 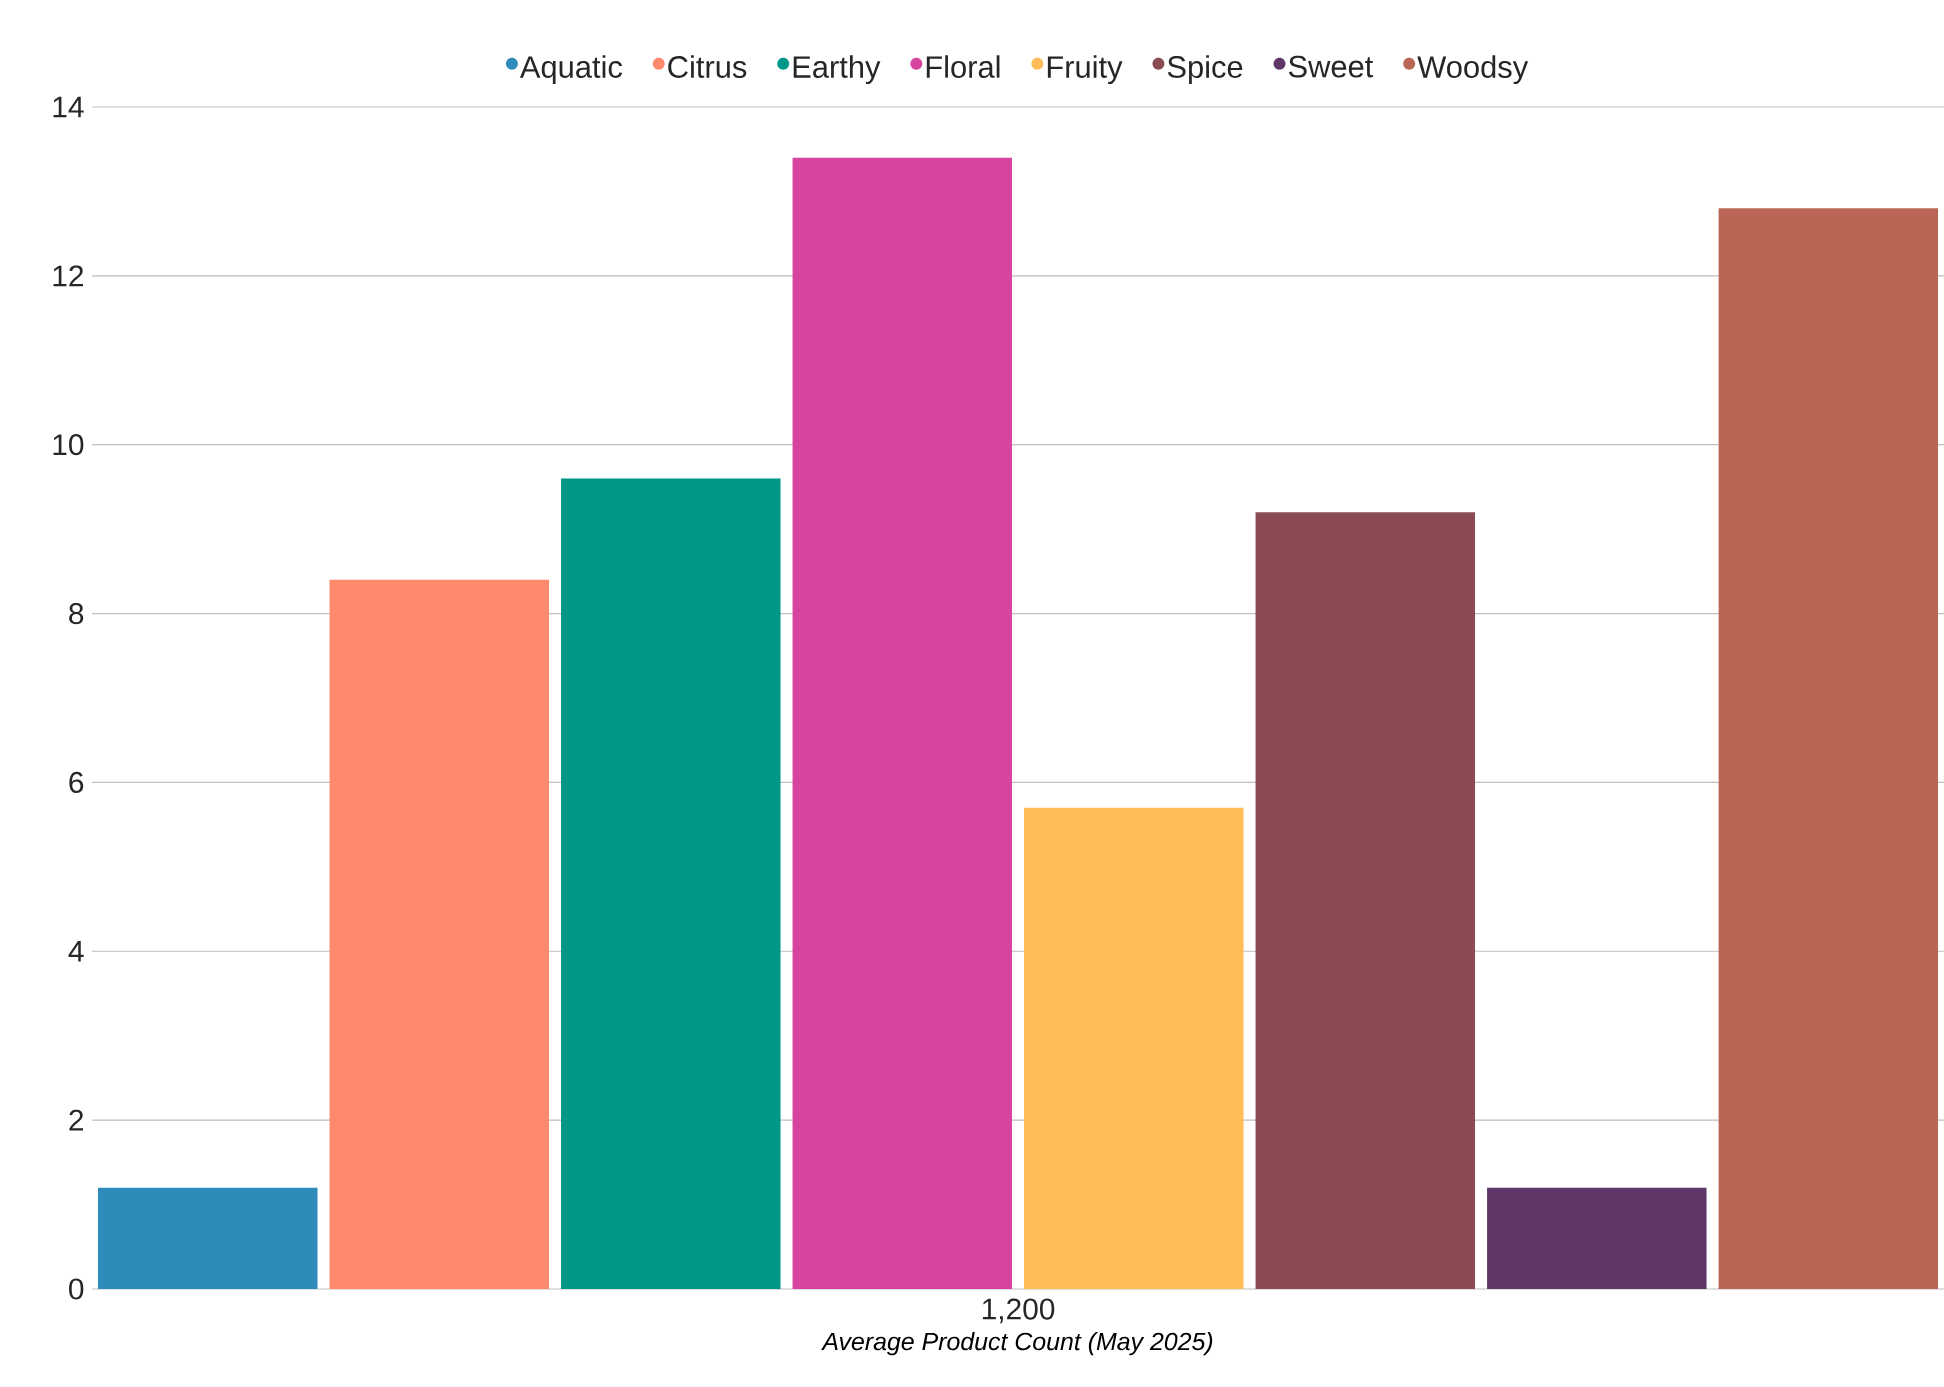 I want to click on y-tick-label: 12, so click(x=68, y=276).